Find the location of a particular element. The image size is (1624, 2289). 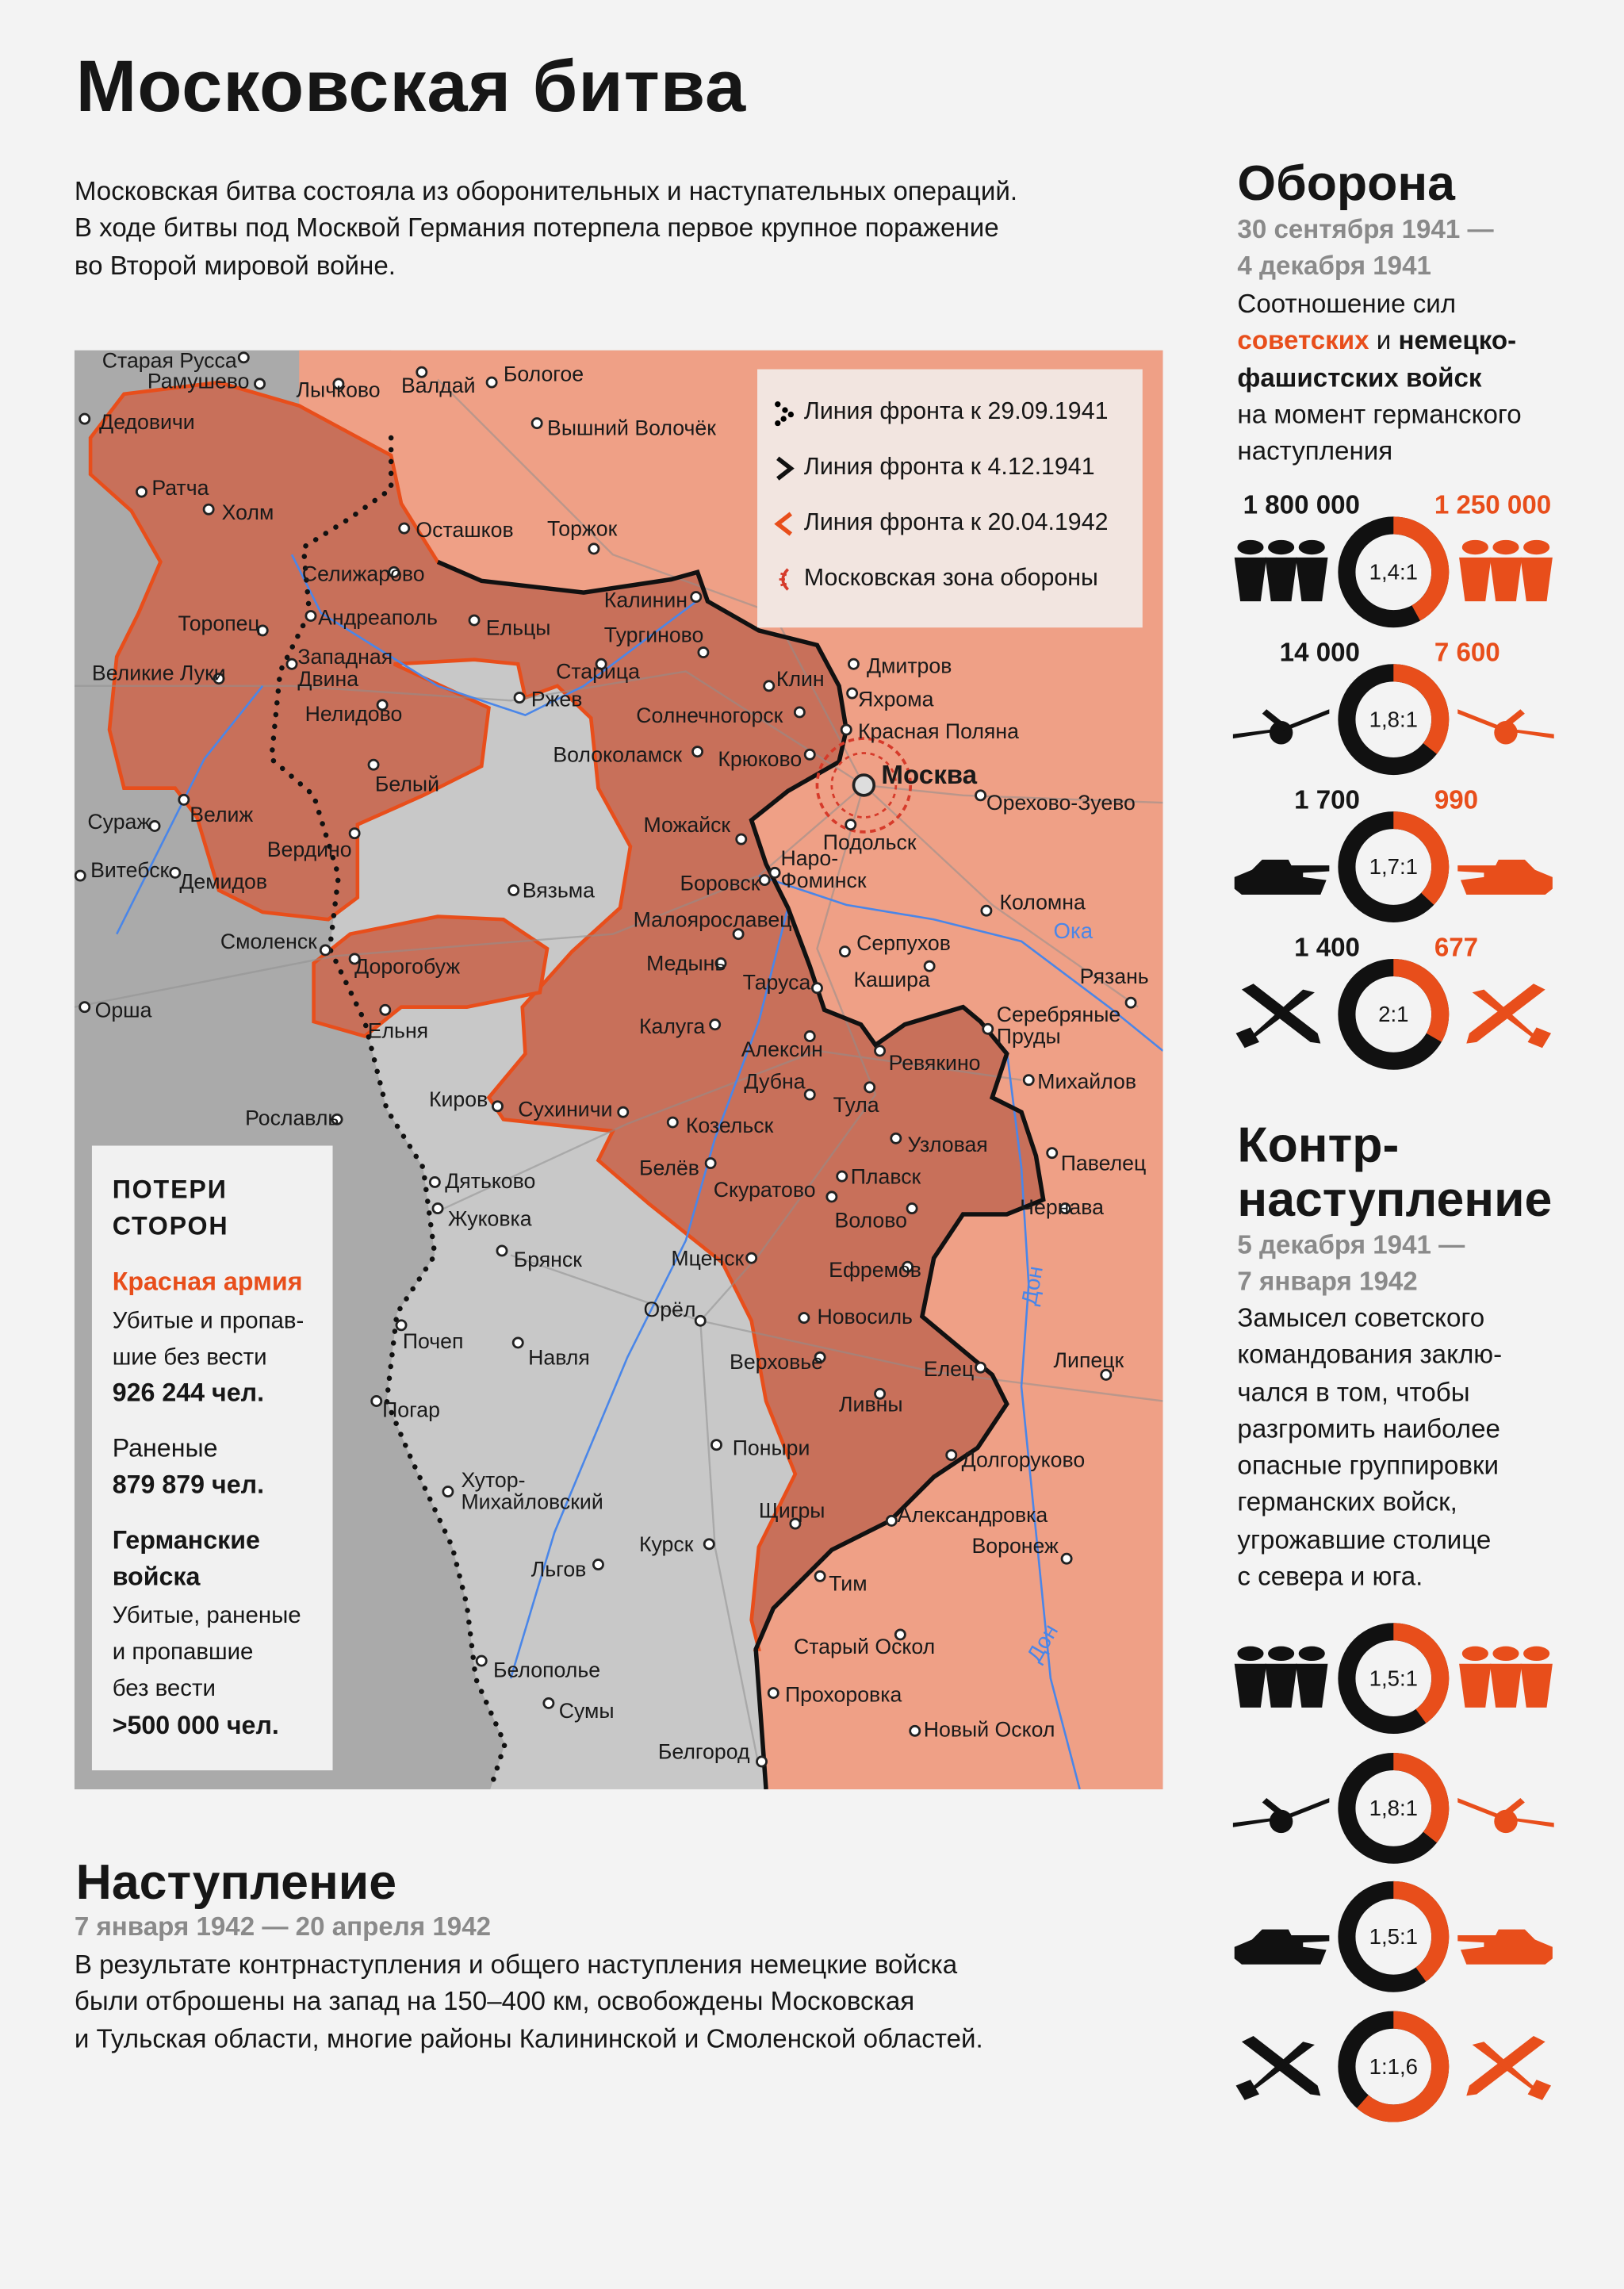

city-marker: Вышний Волочёк is located at coordinates (623, 427).